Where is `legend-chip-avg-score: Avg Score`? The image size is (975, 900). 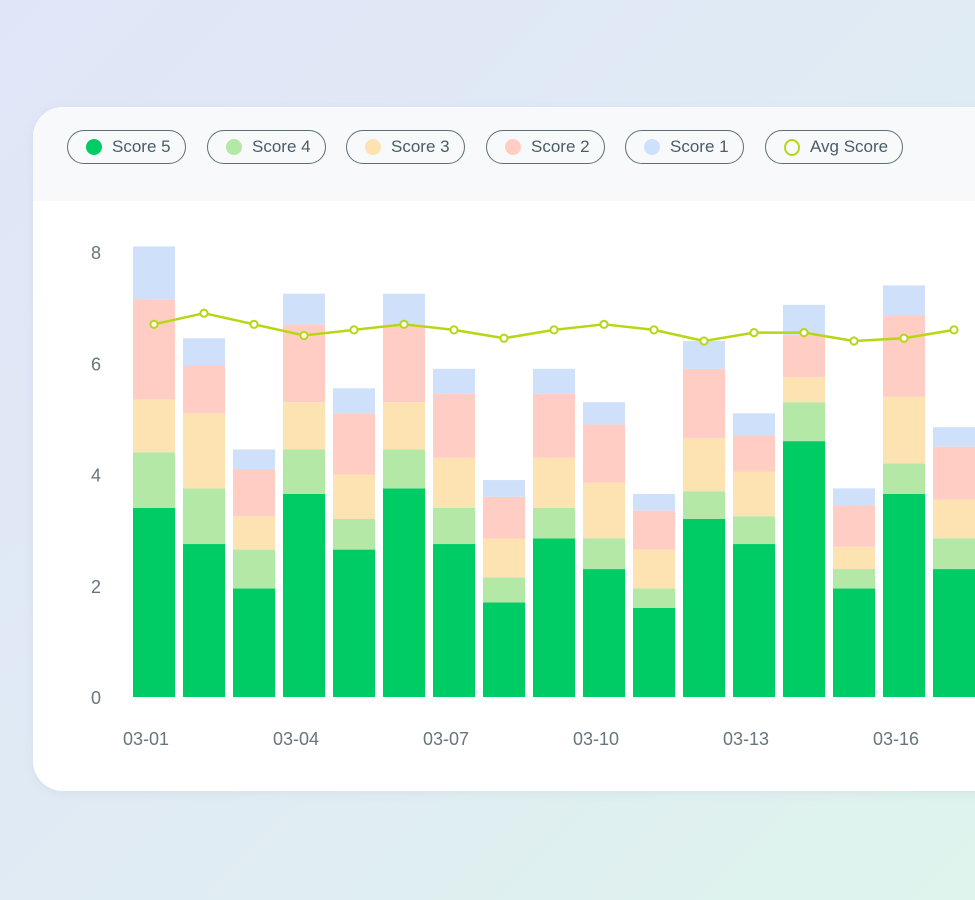 legend-chip-avg-score: Avg Score is located at coordinates (834, 147).